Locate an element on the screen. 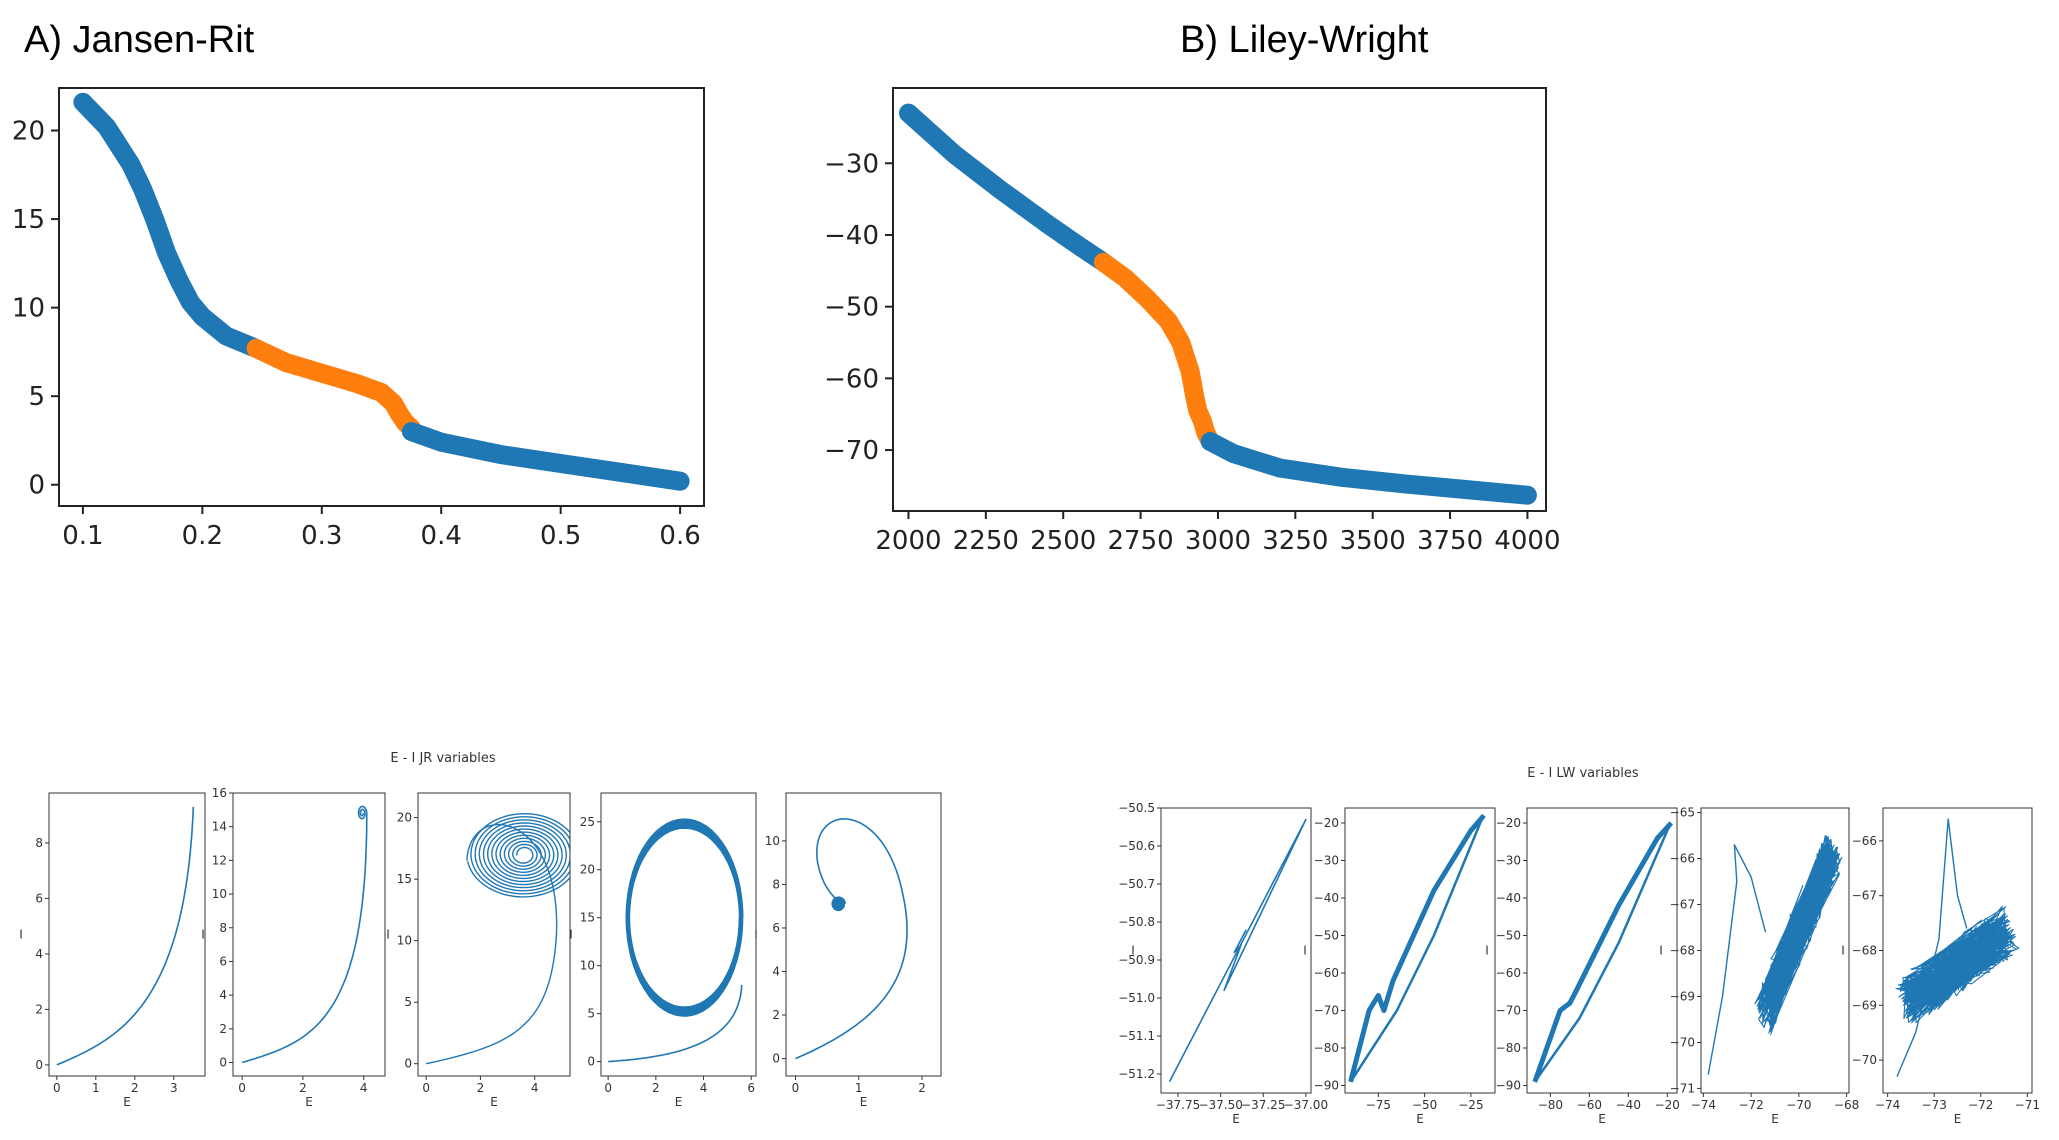  lw-ytick-label: −40 is located at coordinates (851, 236).